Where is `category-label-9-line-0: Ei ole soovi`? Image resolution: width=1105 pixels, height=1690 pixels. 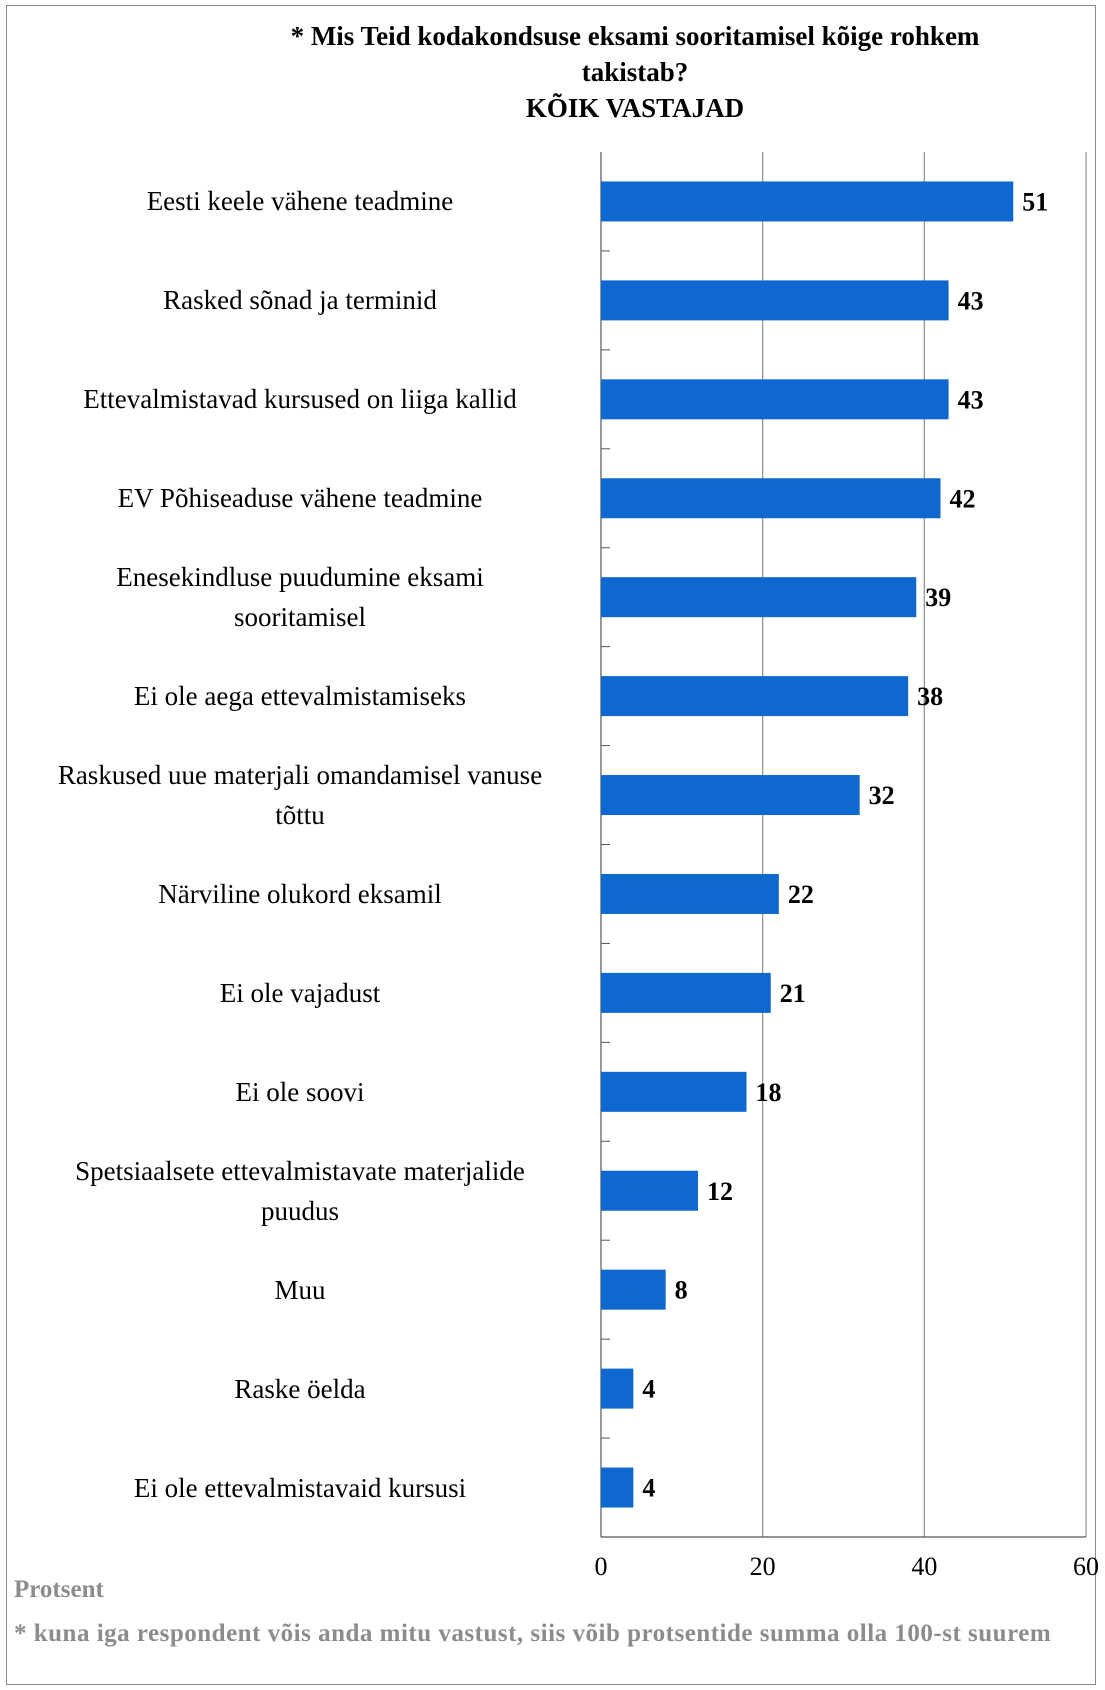 category-label-9-line-0: Ei ole soovi is located at coordinates (300, 1091).